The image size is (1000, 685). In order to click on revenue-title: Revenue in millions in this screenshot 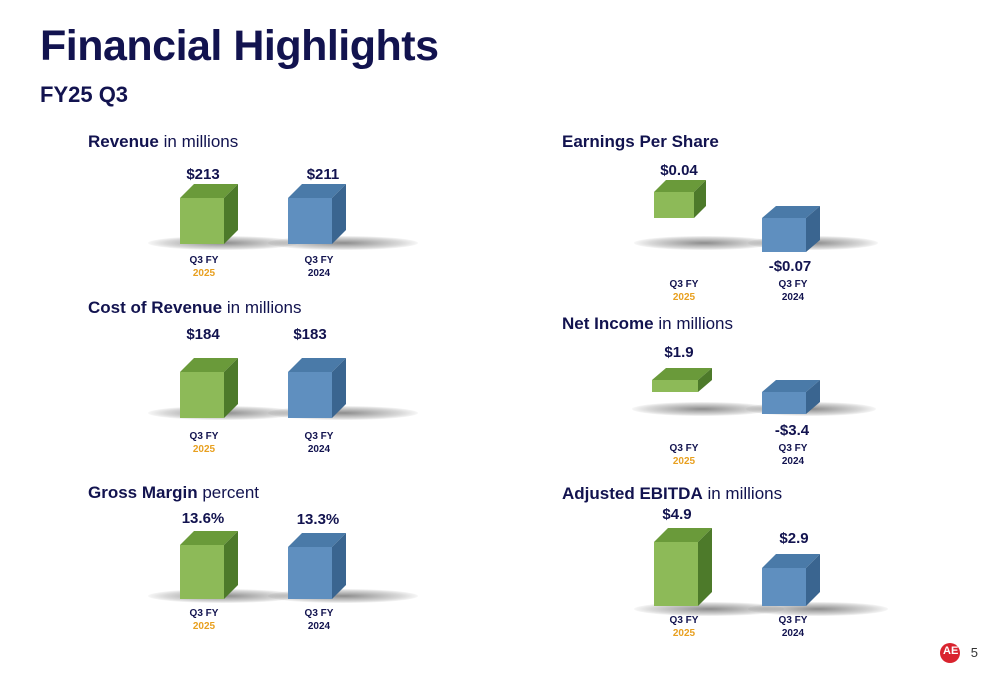, I will do `click(163, 141)`.